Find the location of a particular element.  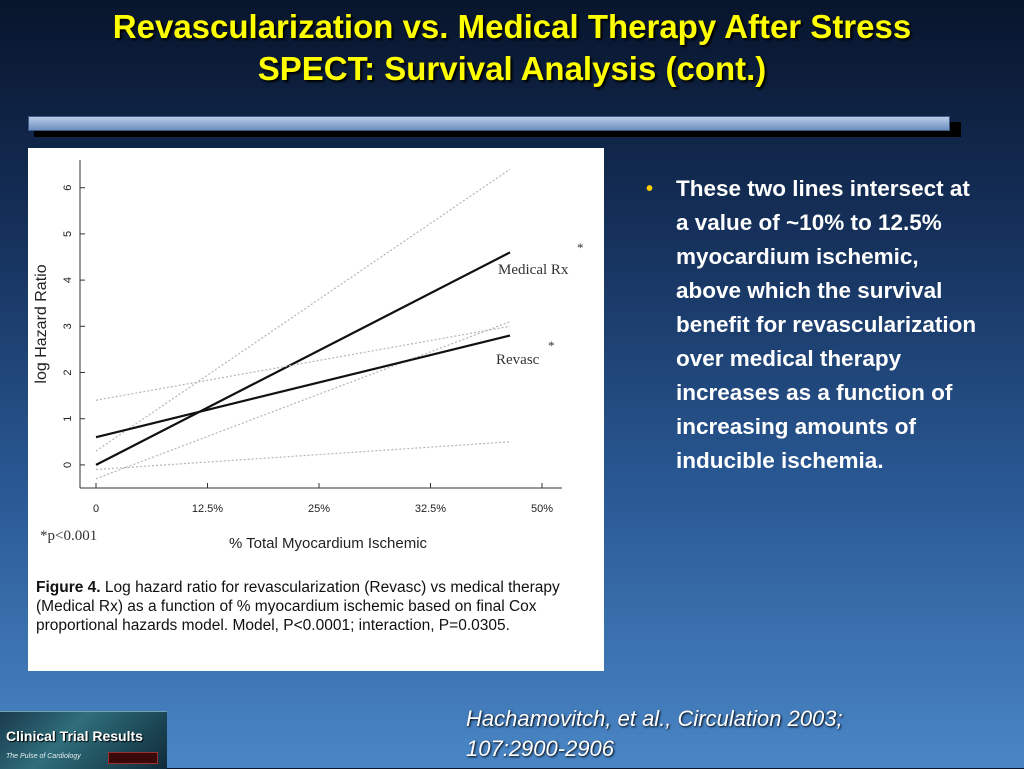

logo-text: Clinical Trial Results is located at coordinates (74, 736).